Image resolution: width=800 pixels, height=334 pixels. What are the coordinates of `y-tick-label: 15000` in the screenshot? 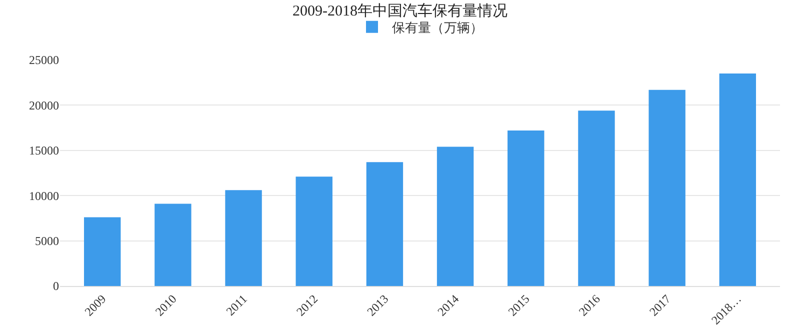 It's located at (44, 151).